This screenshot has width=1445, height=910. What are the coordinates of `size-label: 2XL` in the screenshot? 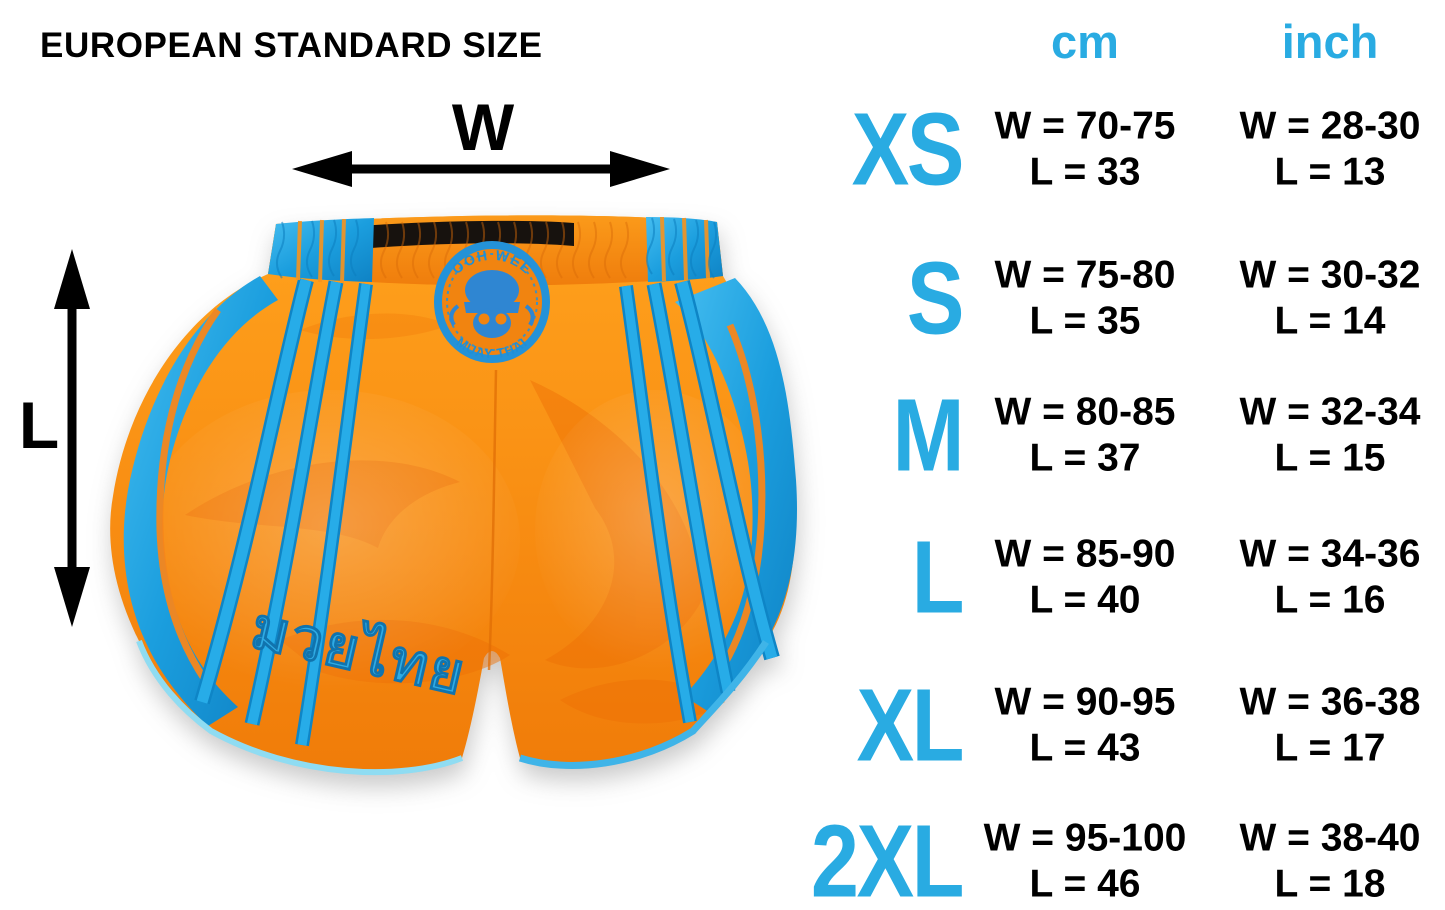 It's located at (887, 856).